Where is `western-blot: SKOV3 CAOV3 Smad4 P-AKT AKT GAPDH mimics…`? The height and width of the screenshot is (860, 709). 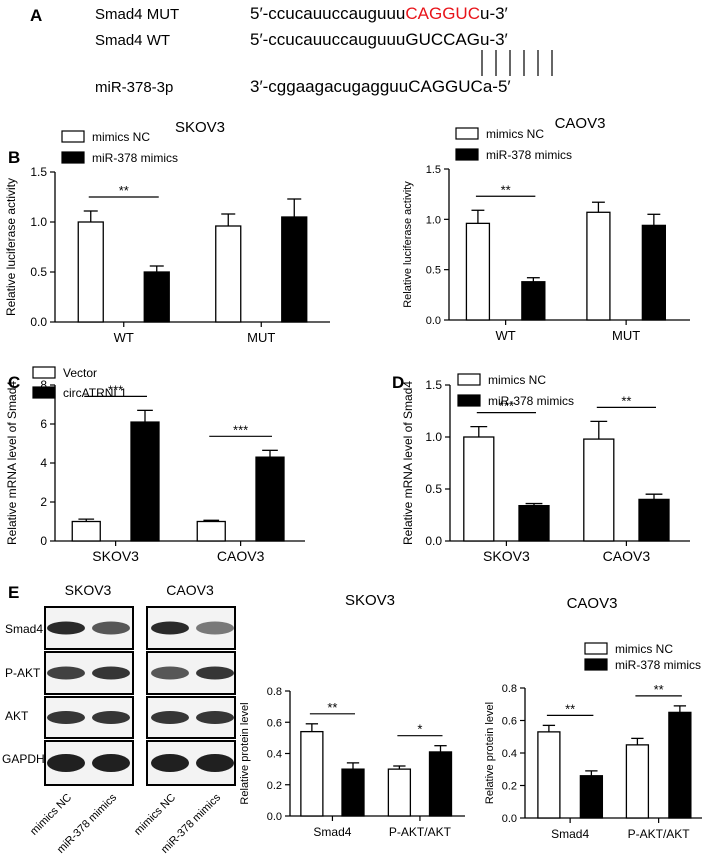 western-blot: SKOV3 CAOV3 Smad4 P-AKT AKT GAPDH mimics… is located at coordinates (119, 719).